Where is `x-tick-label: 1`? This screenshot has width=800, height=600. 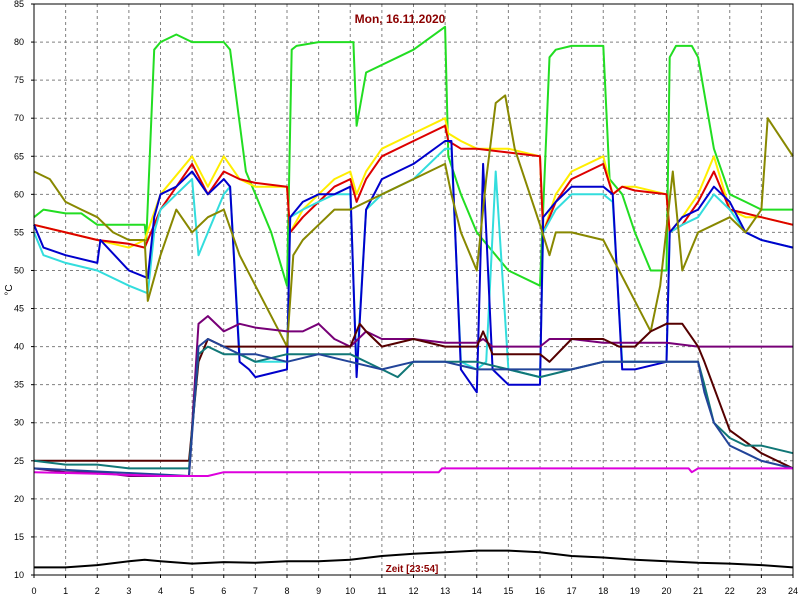 x-tick-label: 1 is located at coordinates (65, 591).